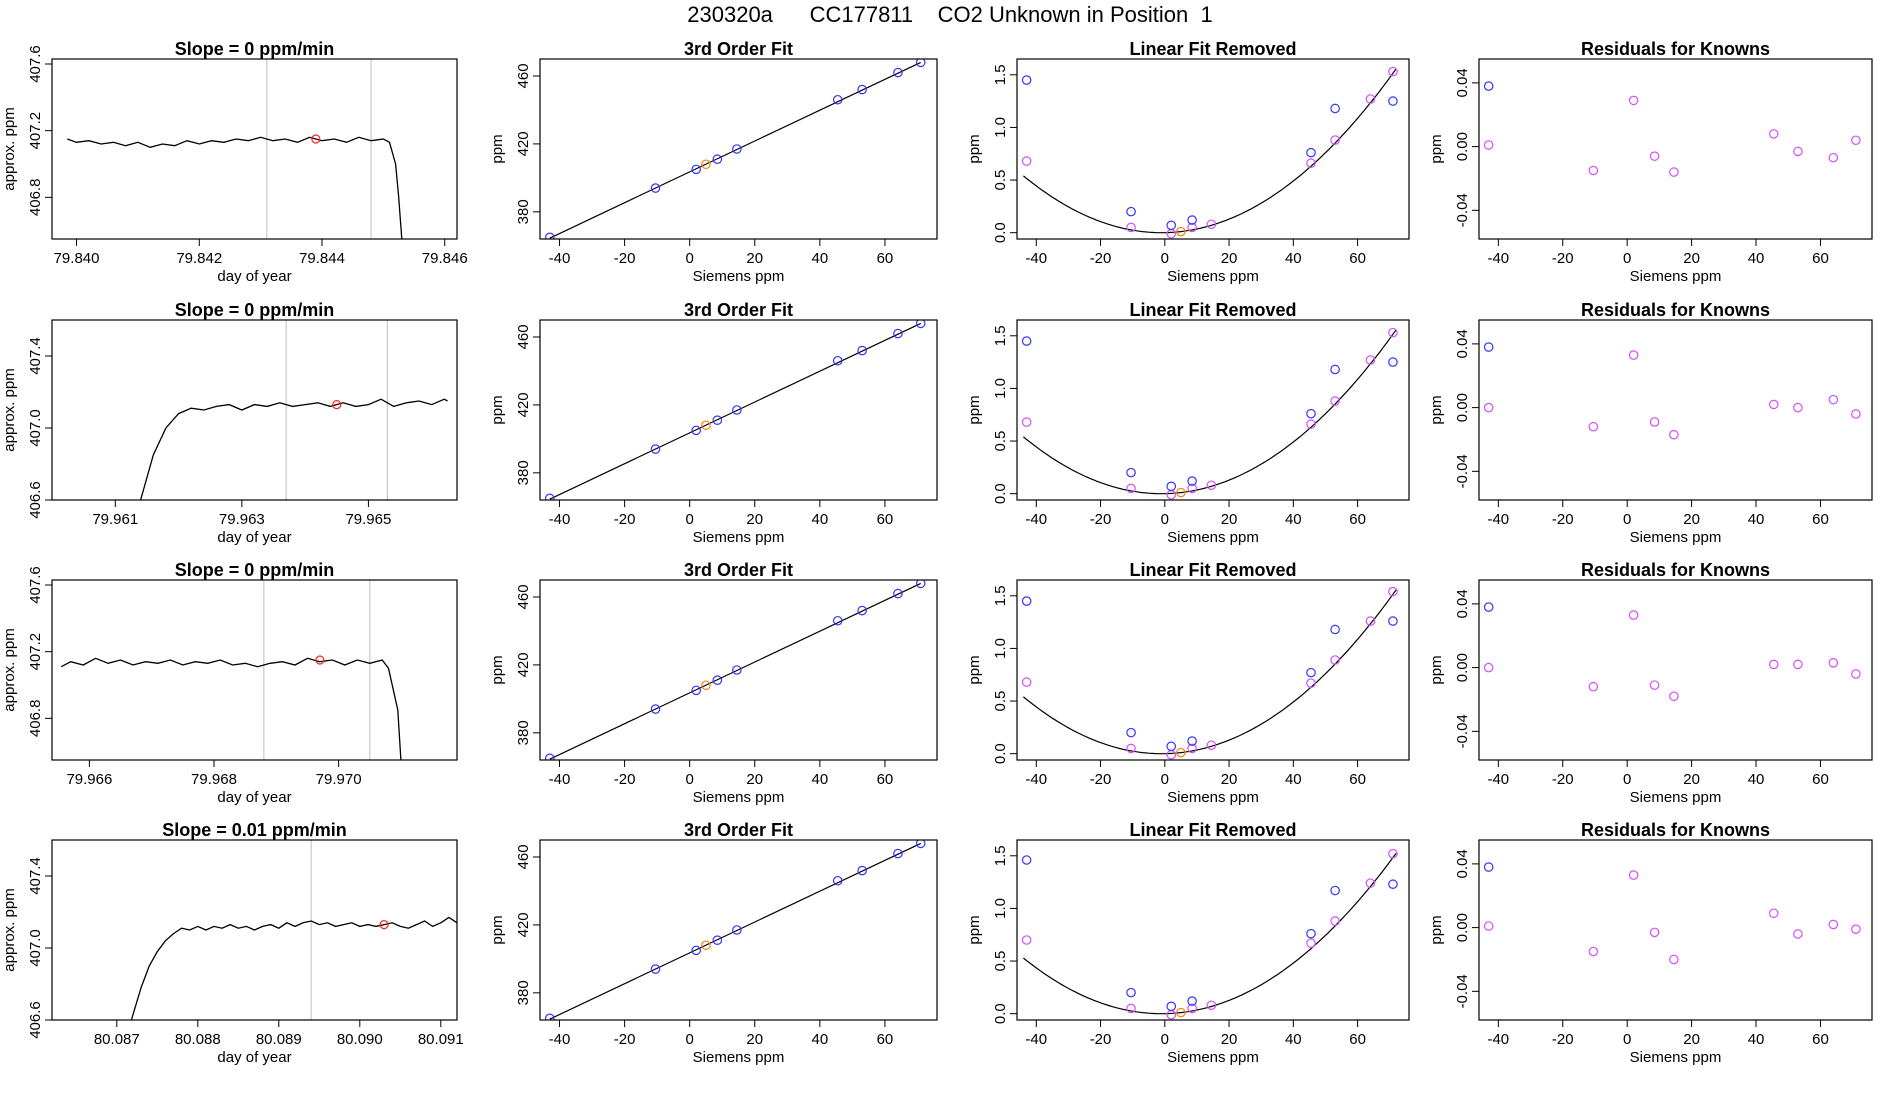  I want to click on x-tick-label: 60, so click(1357, 519).